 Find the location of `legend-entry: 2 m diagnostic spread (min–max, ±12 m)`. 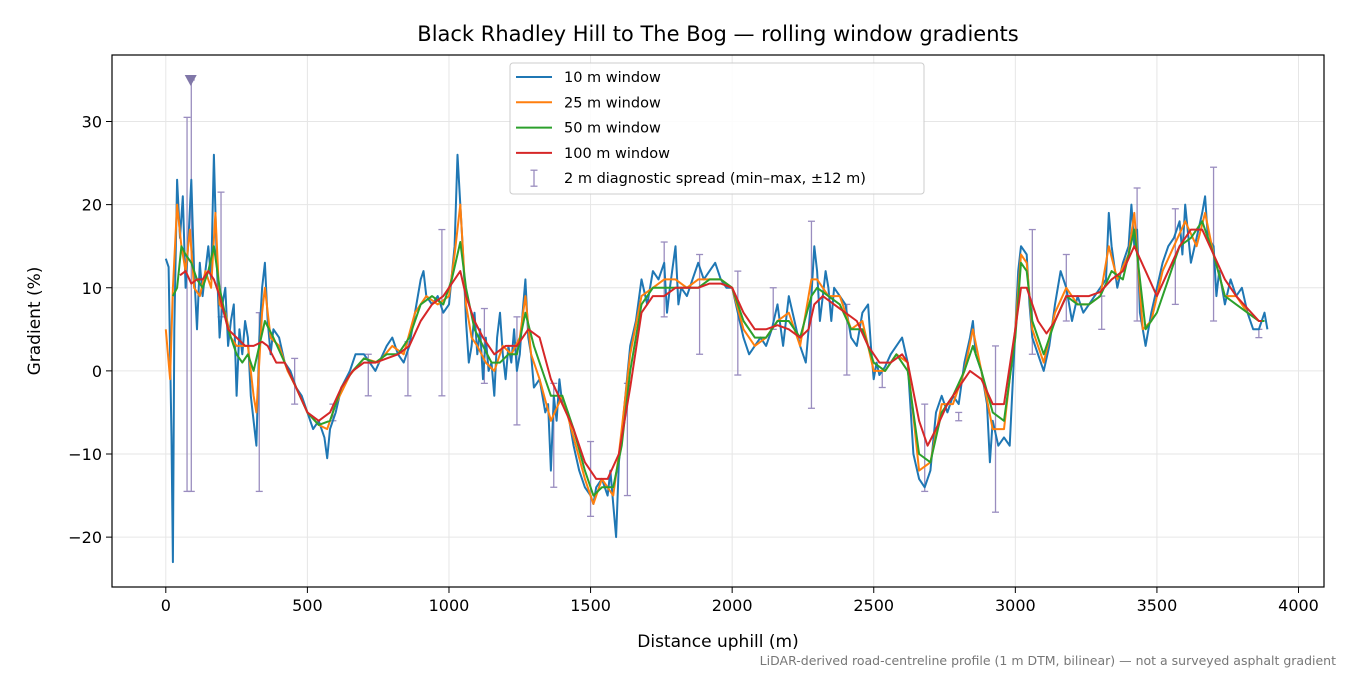

legend-entry: 2 m diagnostic spread (min–max, ±12 m) is located at coordinates (698, 178).